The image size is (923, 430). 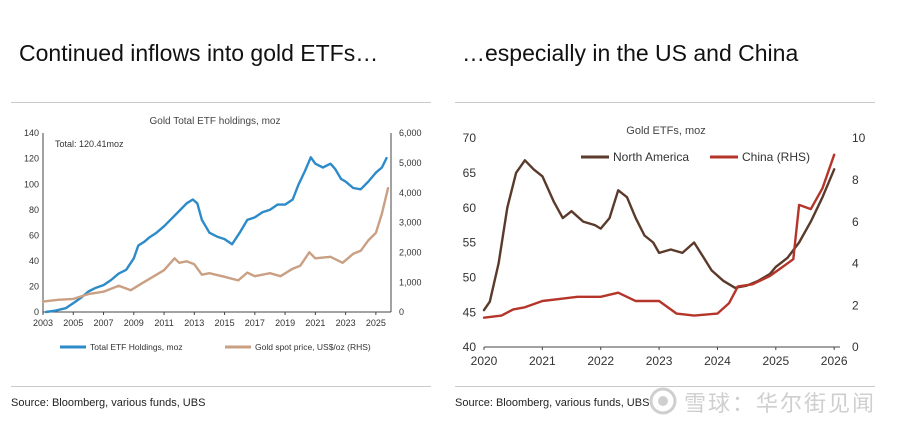 I want to click on y-tick-label: 100, so click(x=31, y=184).